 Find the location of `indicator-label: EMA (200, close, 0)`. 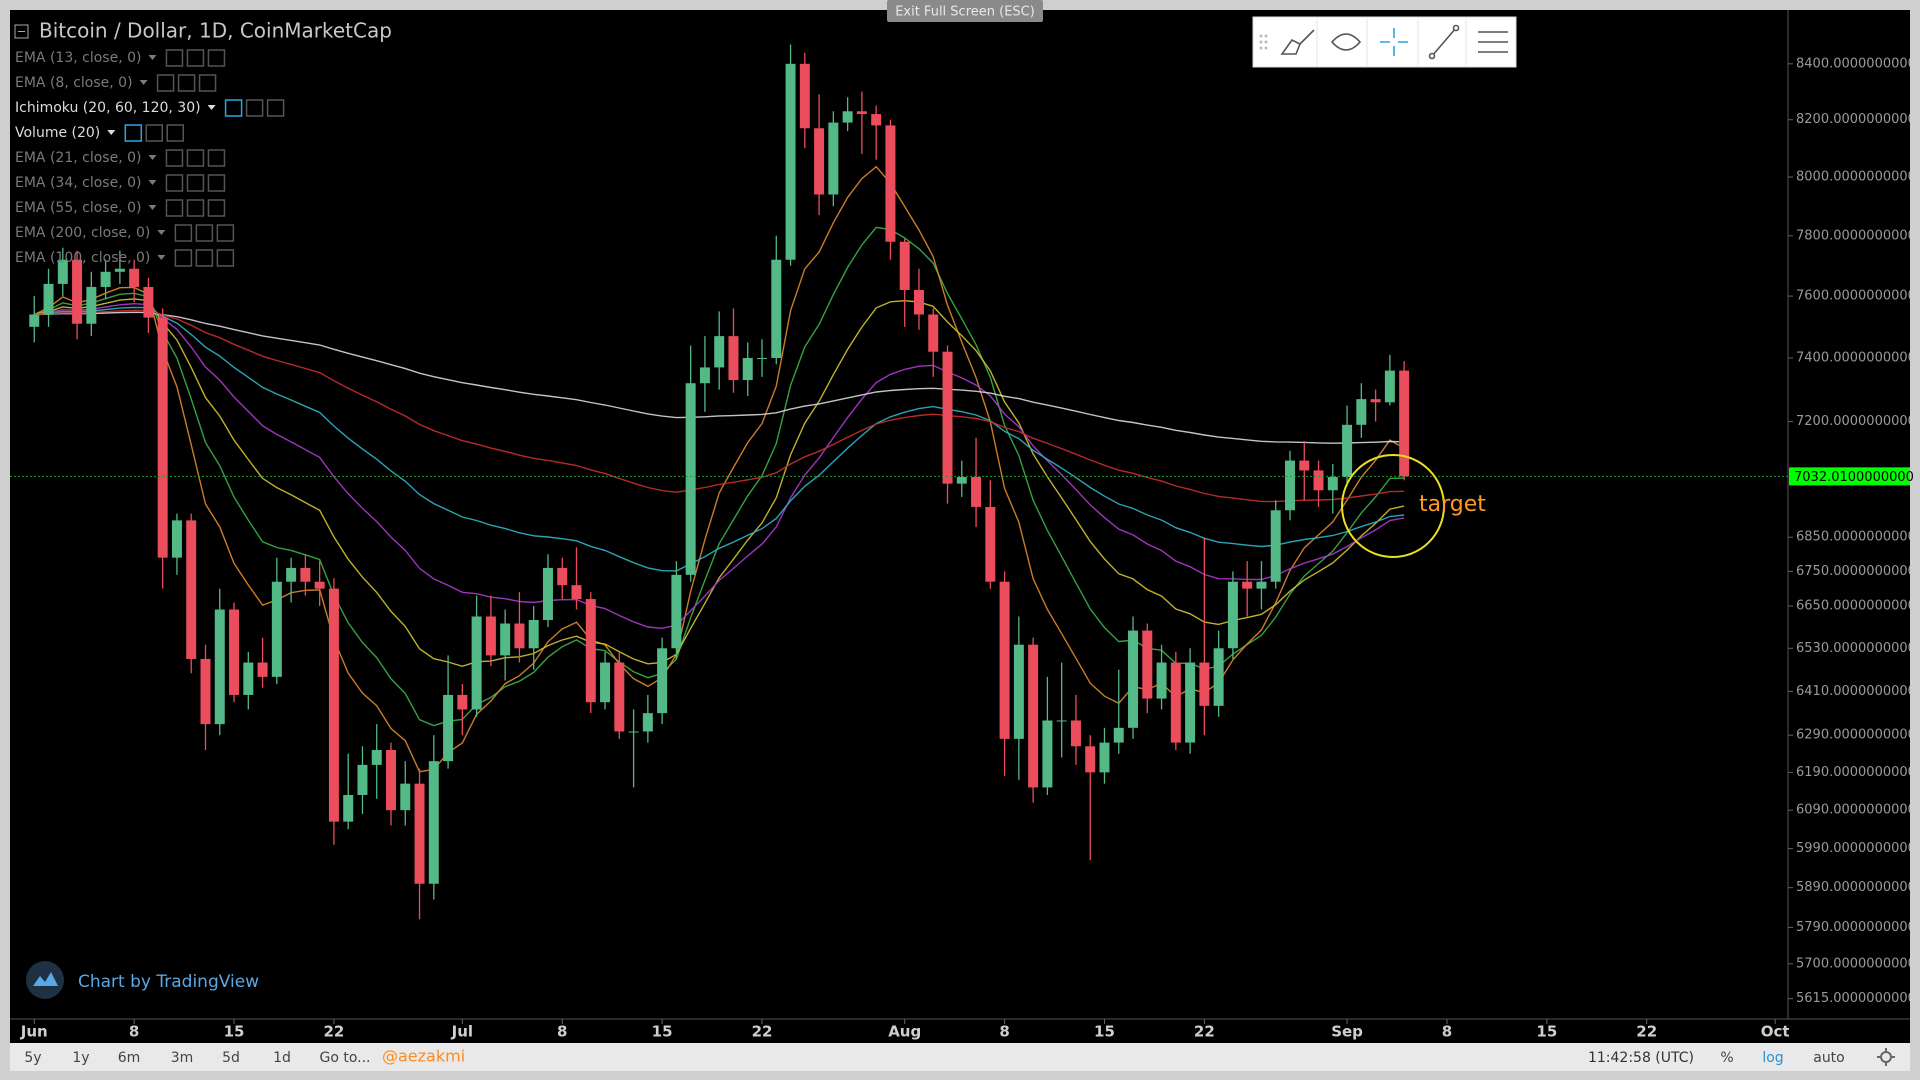

indicator-label: EMA (200, close, 0) is located at coordinates (82, 233).